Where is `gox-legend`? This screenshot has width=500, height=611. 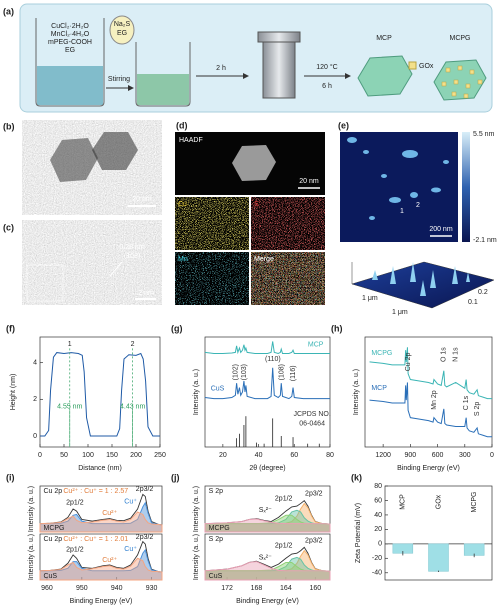
gox-legend is located at coordinates (412, 65).